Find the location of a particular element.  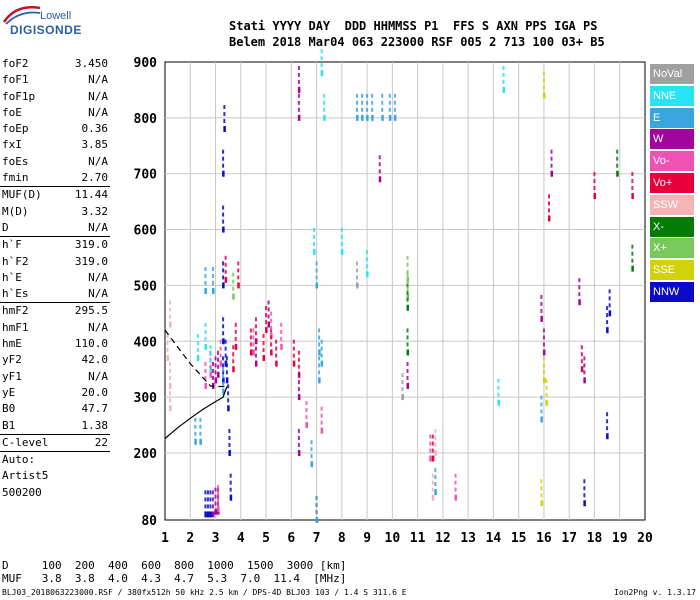

param-note: 500200 is located at coordinates (22, 492).